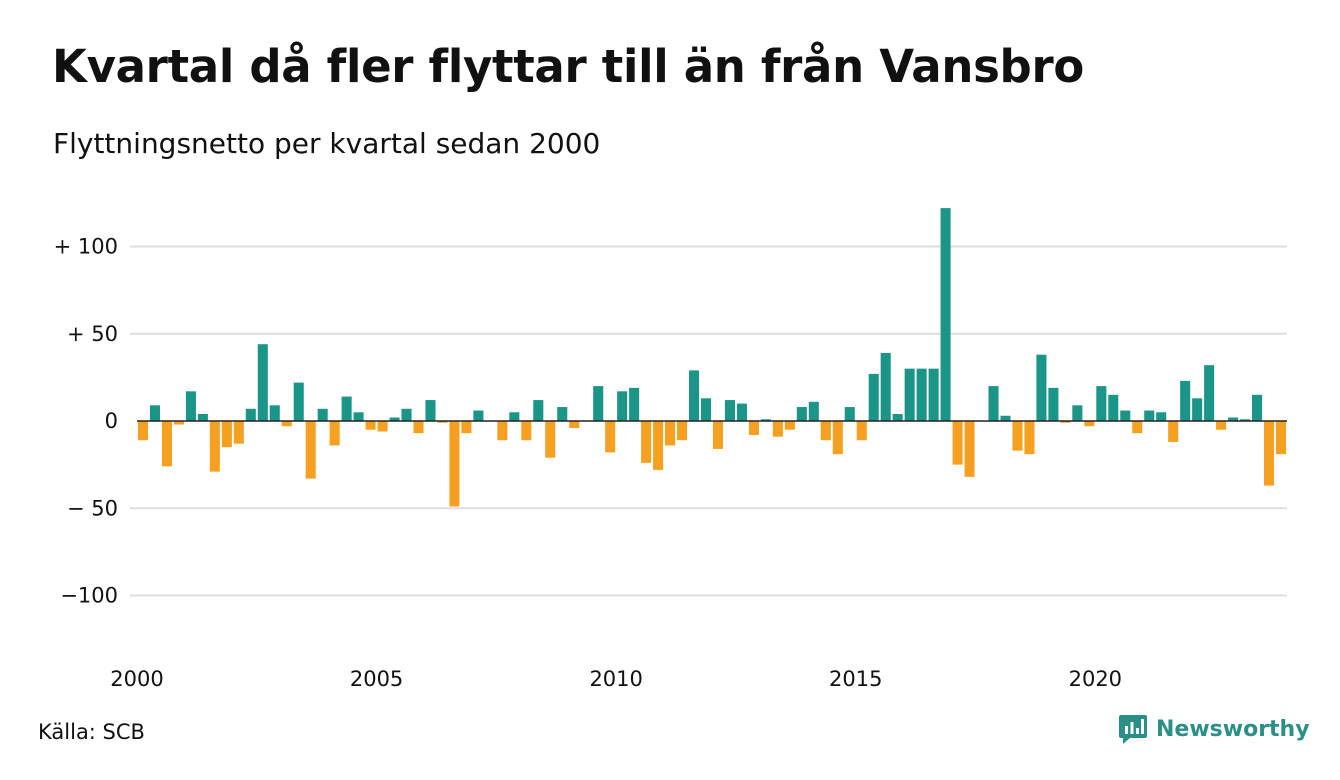  I want to click on chart-speech-bubble-icon, so click(1133, 729).